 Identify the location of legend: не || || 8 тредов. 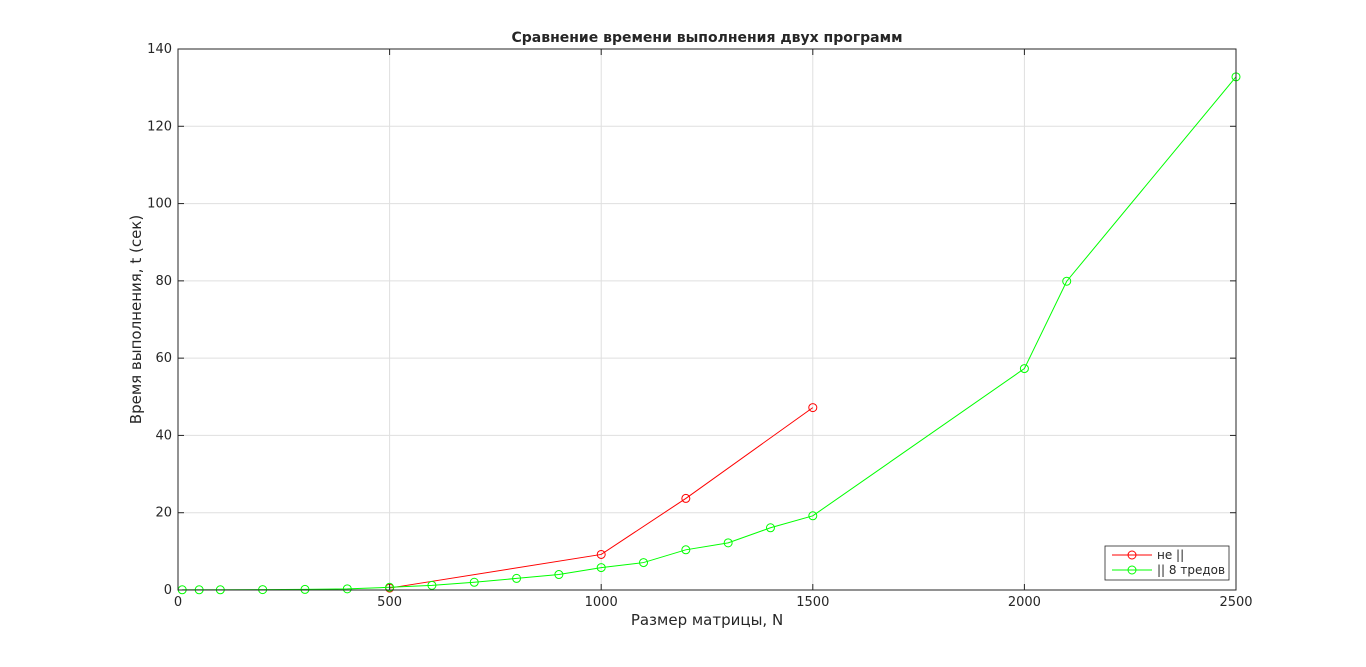
(1167, 563).